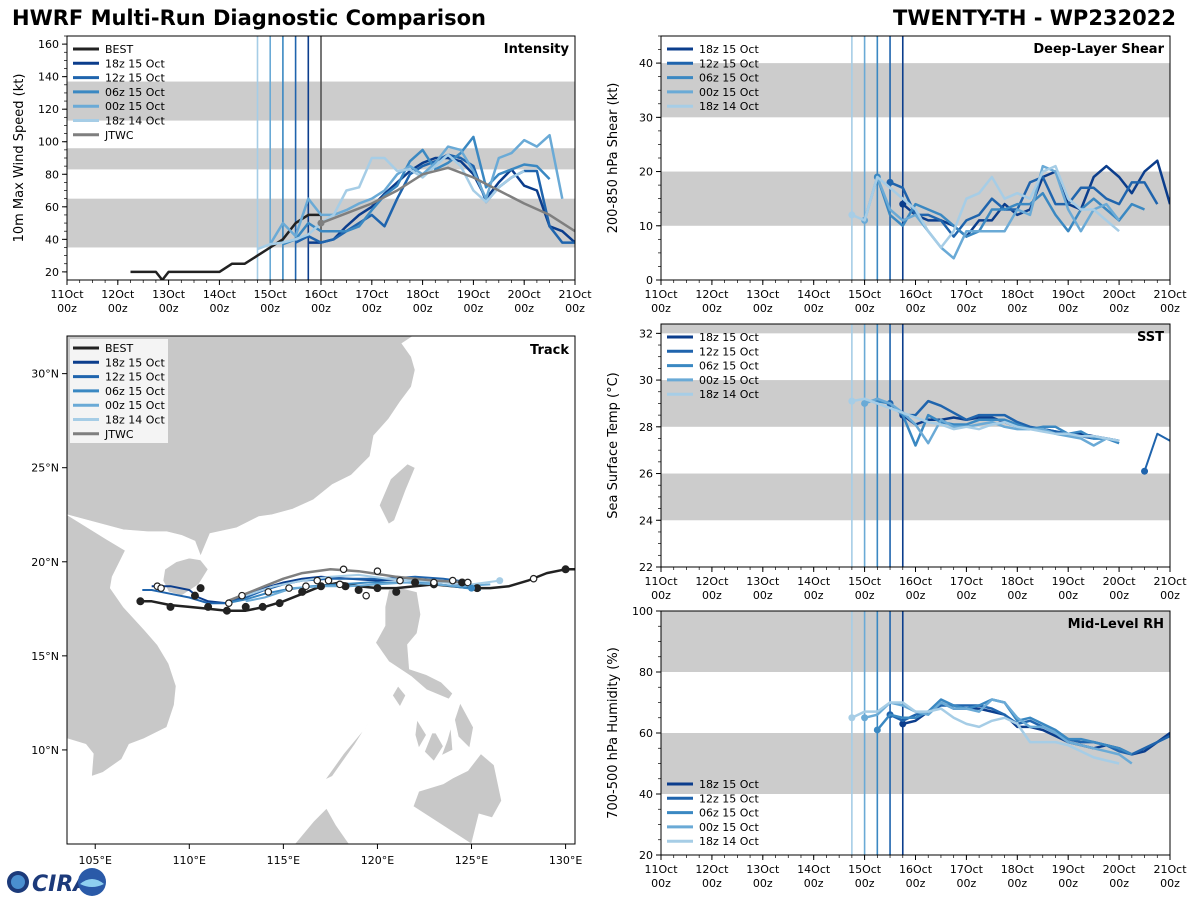  What do you see at coordinates (613, 733) in the screenshot?
I see `y-axis-label: 700-500 hPa Humidity (%)` at bounding box center [613, 733].